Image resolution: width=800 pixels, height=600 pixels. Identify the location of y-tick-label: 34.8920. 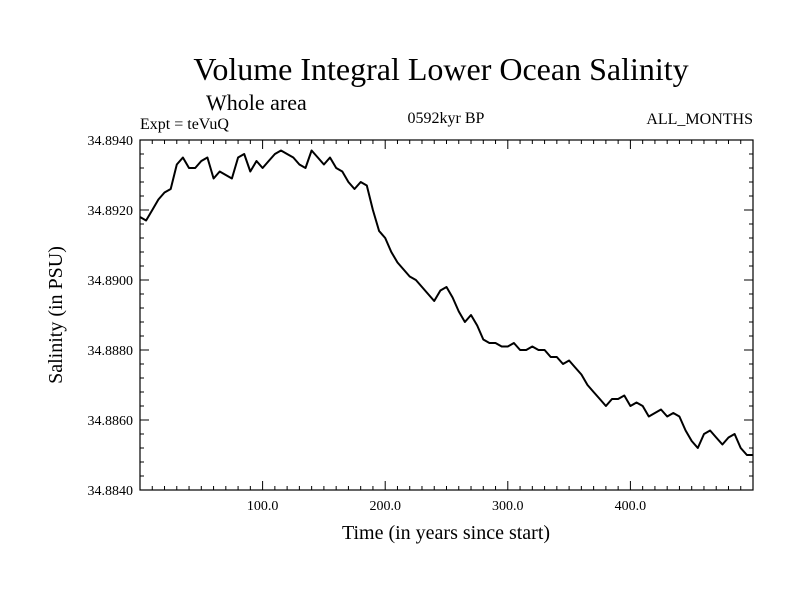
(111, 211).